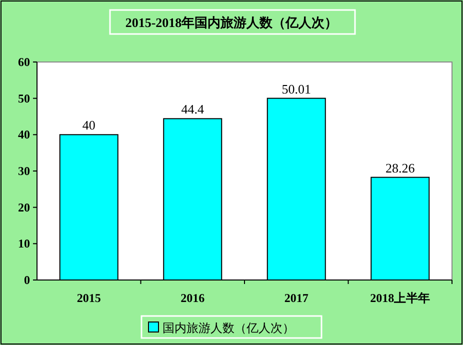  I want to click on x-tick-label: 2018上半年, so click(400, 298).